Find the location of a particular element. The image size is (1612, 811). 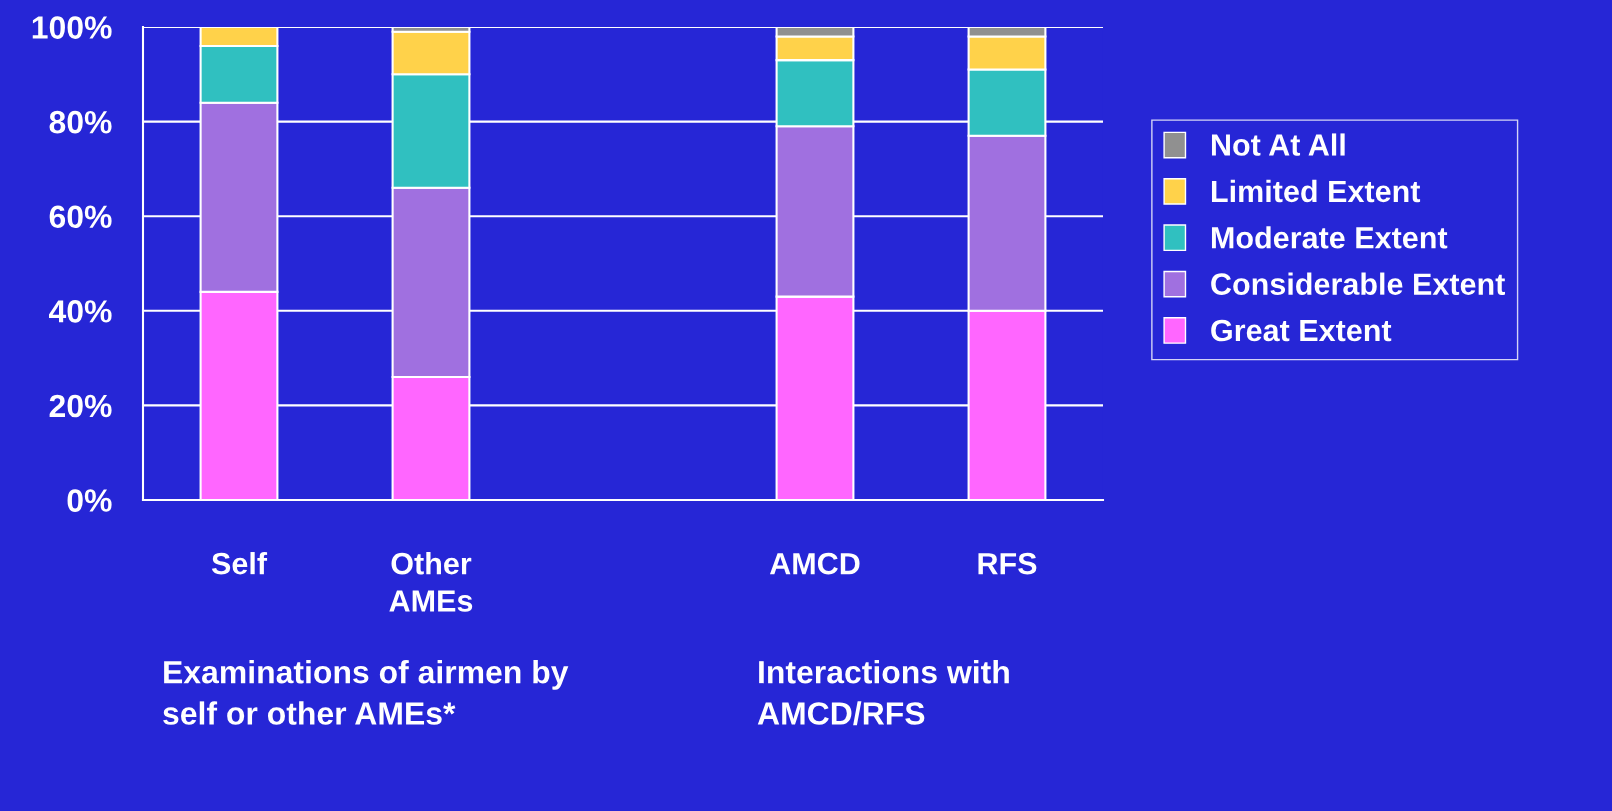

text: Interactions with AMCD/RFS is located at coordinates (883, 693).